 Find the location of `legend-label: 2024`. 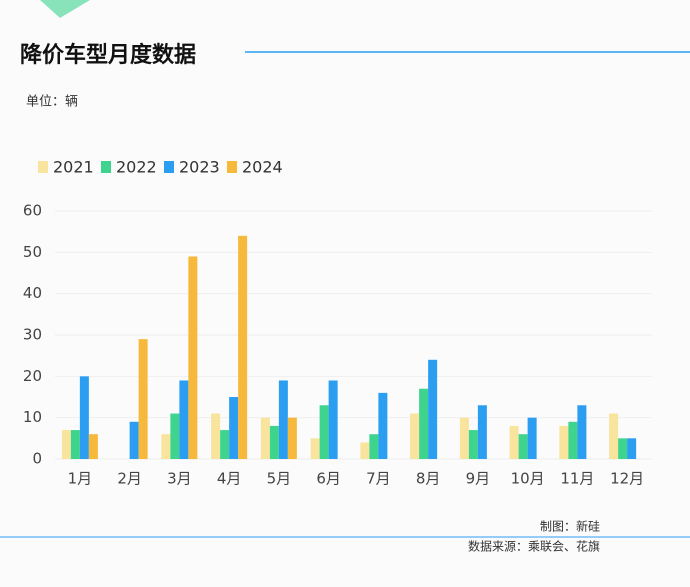

legend-label: 2024 is located at coordinates (262, 167).